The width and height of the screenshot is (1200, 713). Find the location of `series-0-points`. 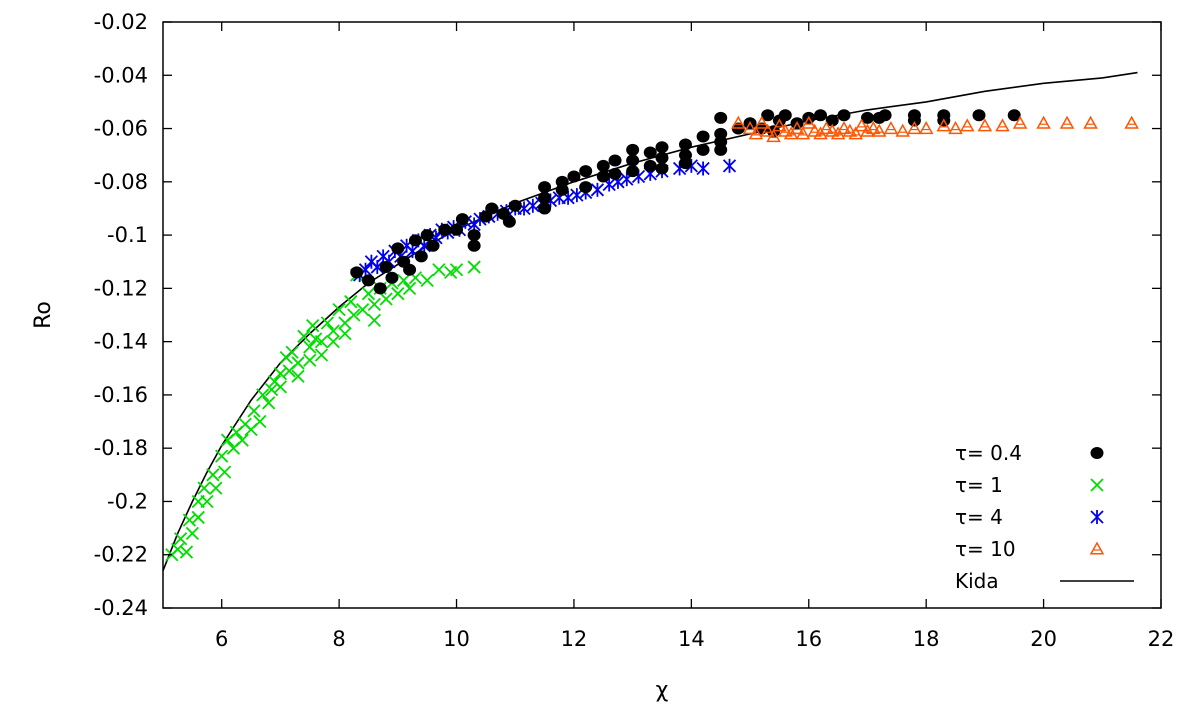

series-0-points is located at coordinates (685, 202).